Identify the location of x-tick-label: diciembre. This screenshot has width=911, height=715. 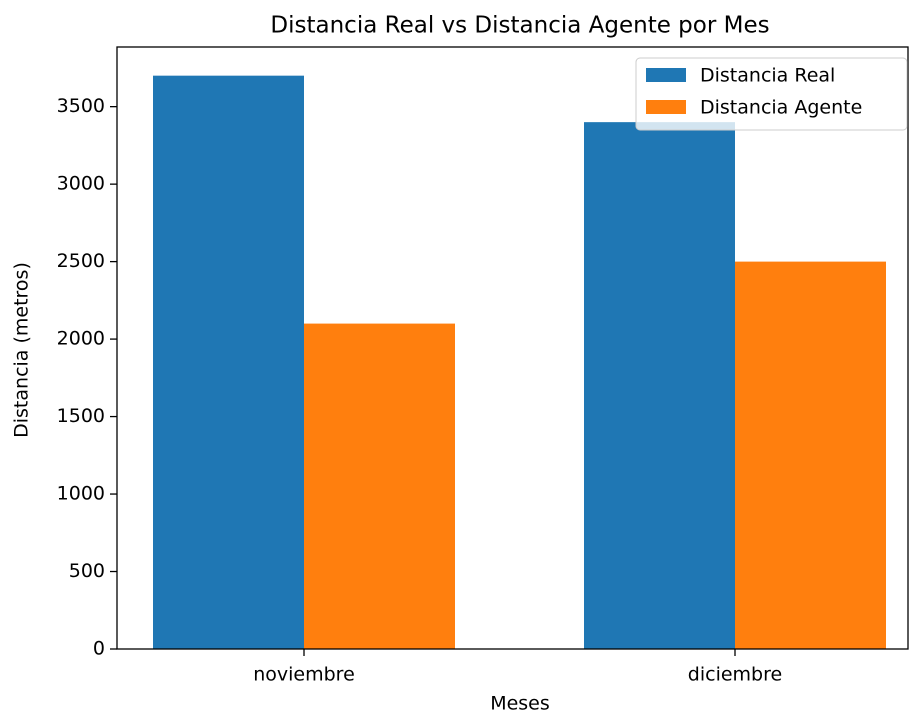
(735, 675).